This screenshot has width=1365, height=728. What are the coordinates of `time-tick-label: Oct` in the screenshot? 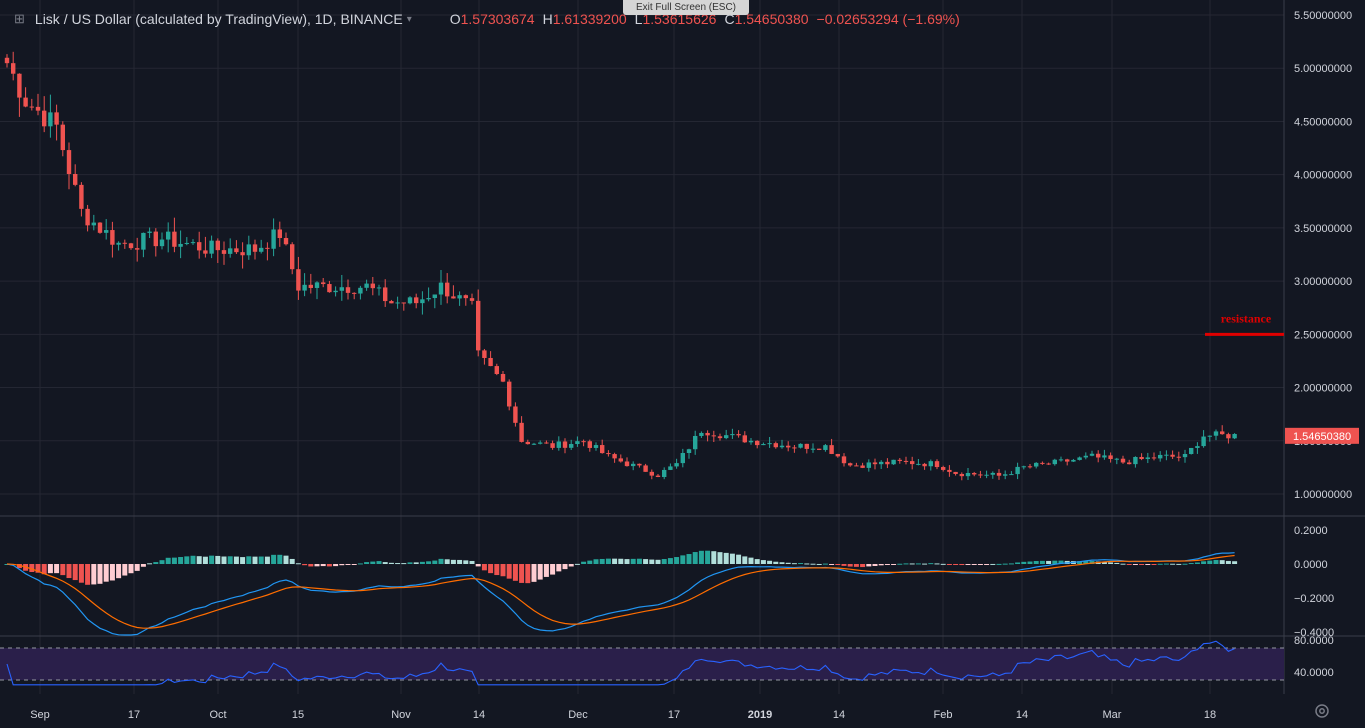 It's located at (217, 715).